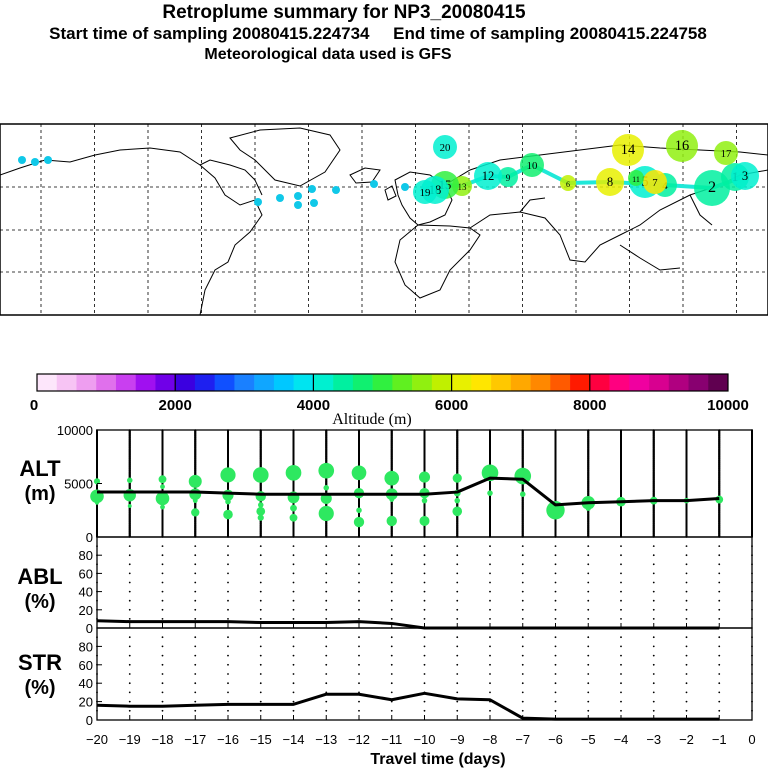  I want to click on map-cluster-label-10: 10, so click(532, 166).